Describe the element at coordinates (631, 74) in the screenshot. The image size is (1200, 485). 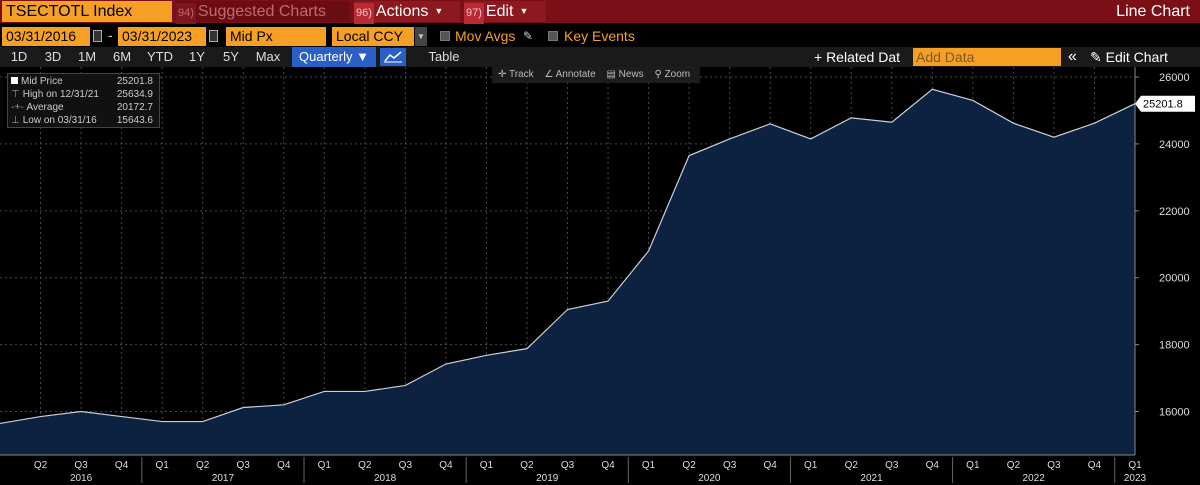
I see `news-label: News` at that location.